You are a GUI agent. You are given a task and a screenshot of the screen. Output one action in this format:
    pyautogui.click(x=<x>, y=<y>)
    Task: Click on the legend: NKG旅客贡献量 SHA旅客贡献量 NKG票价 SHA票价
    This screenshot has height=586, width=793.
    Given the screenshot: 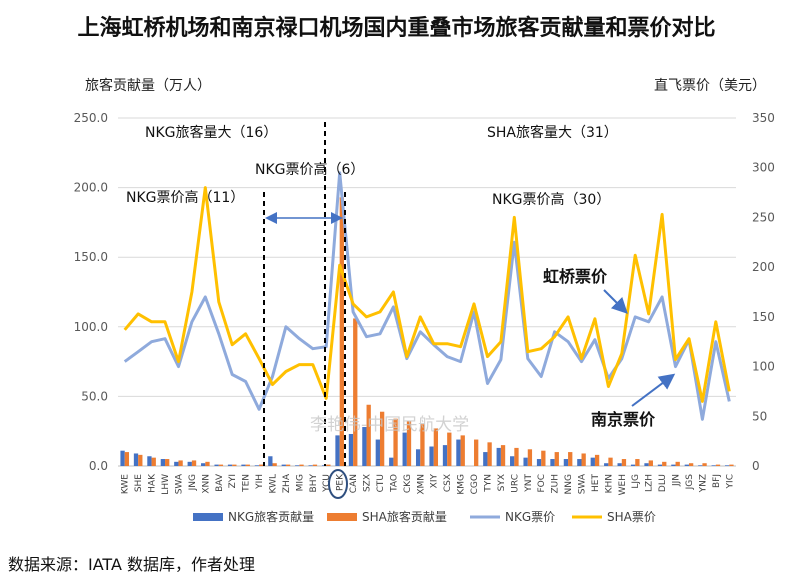 What is the action you would take?
    pyautogui.click(x=424, y=516)
    